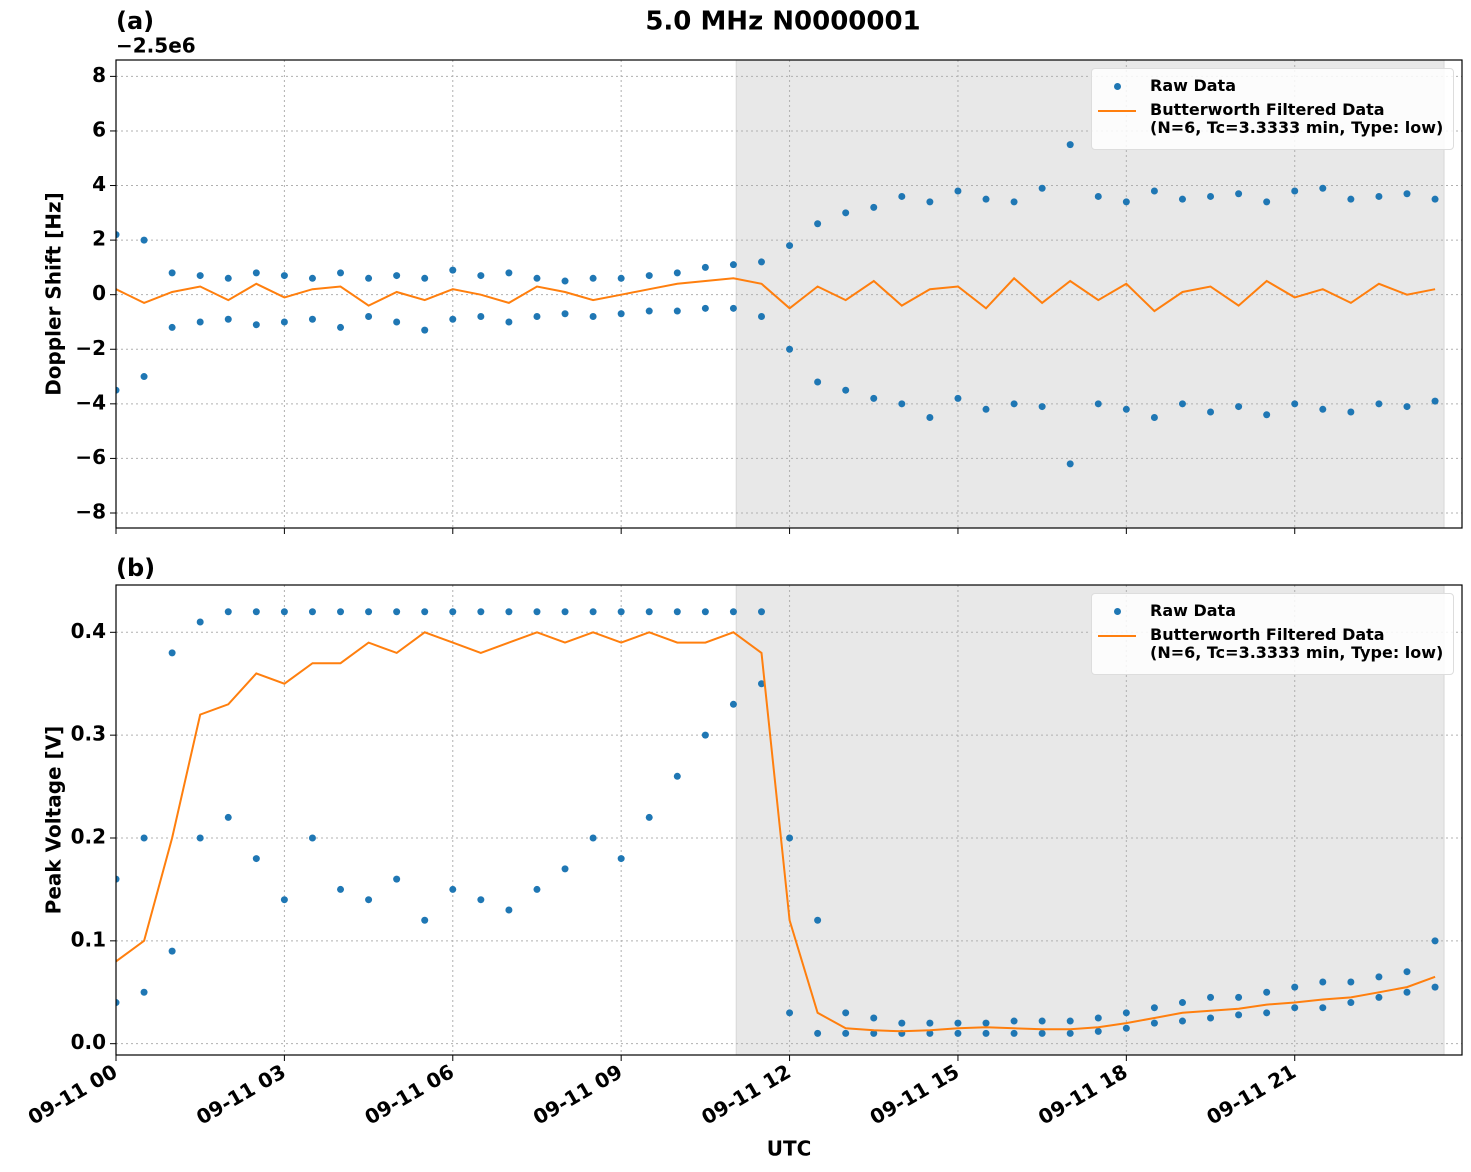 This screenshot has height=1172, width=1471. I want to click on x-tick-label: 09-11 06, so click(409, 1094).